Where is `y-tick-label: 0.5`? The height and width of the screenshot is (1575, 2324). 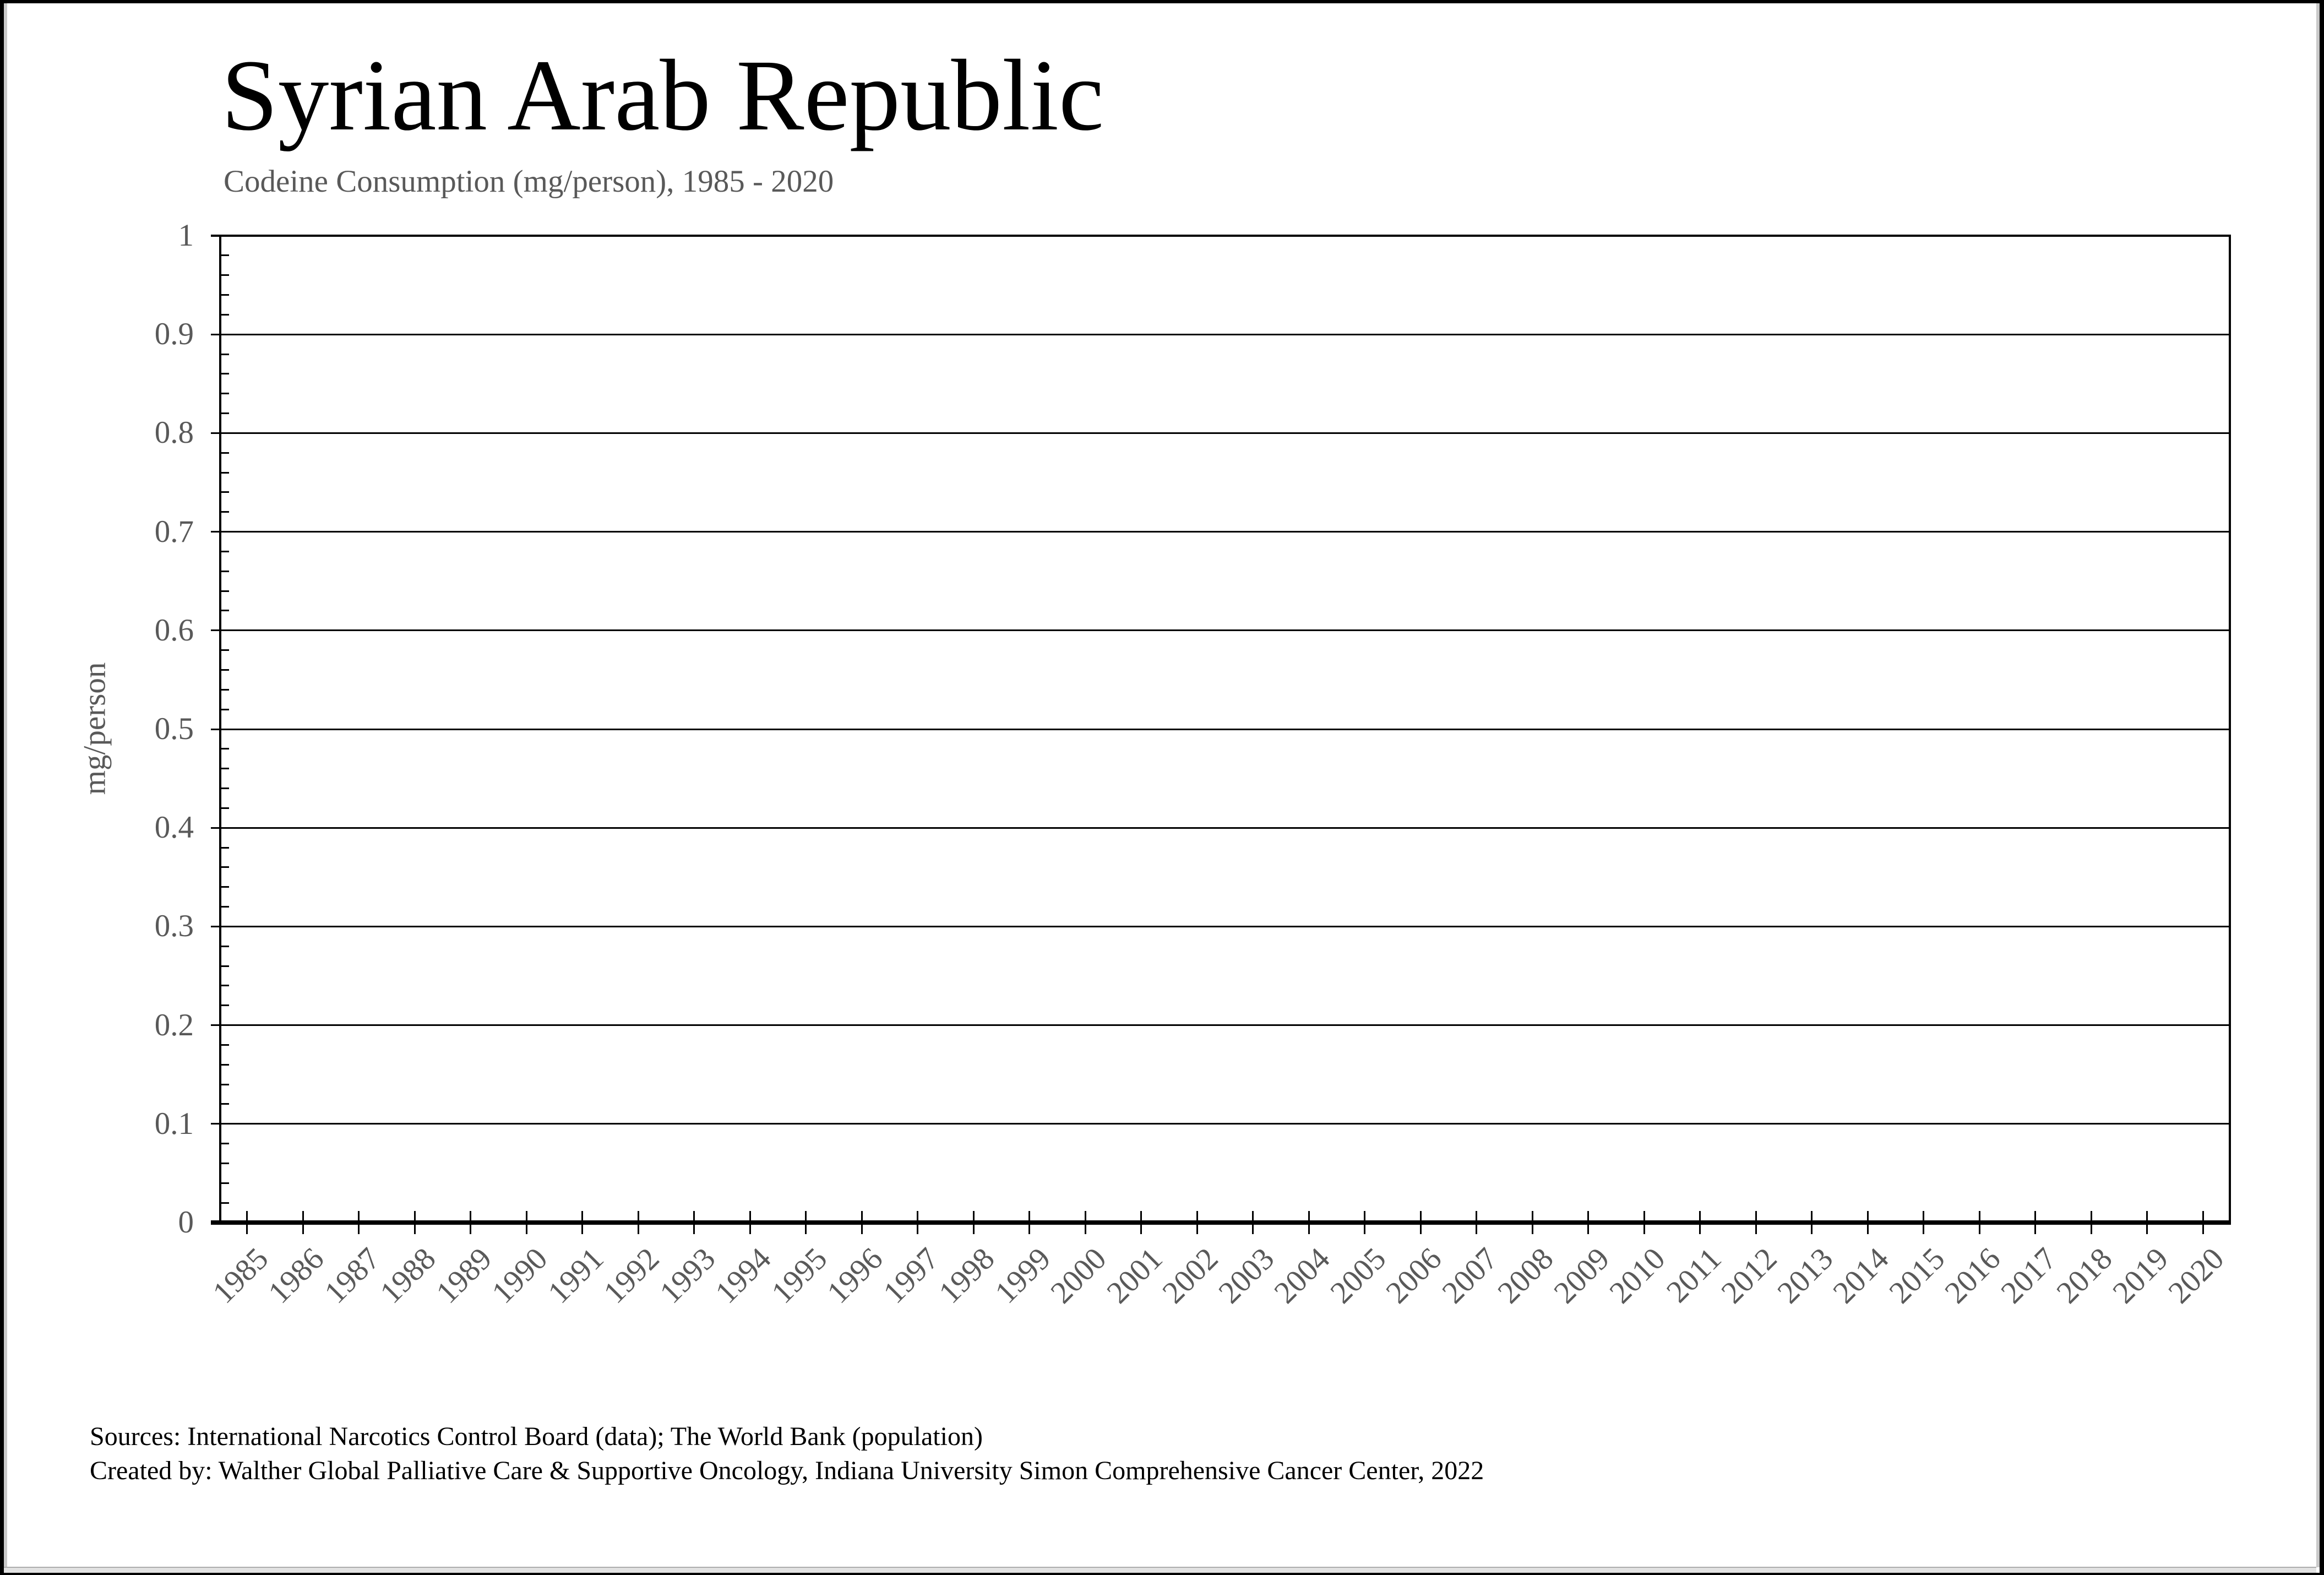
y-tick-label: 0.5 is located at coordinates (174, 729).